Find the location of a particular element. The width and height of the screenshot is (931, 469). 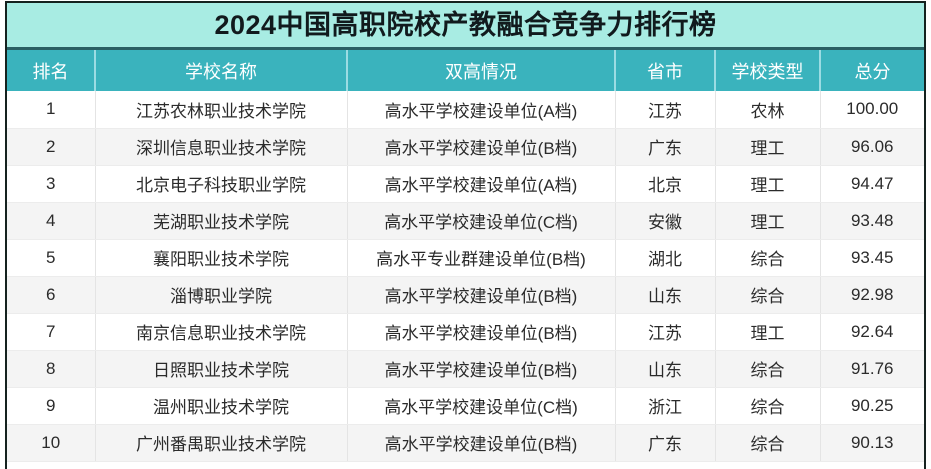

cell-school: 日照职业技术学院 is located at coordinates (221, 369).